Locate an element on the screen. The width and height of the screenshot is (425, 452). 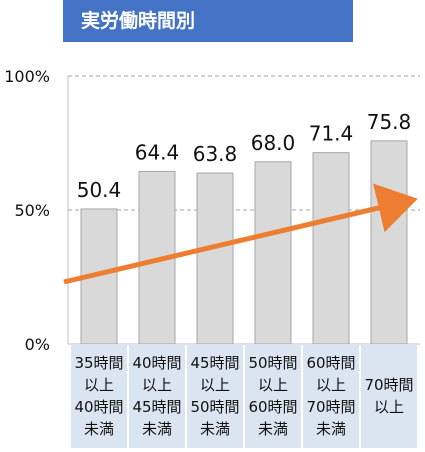
category-label: 45時間 以上 50時間 未満 is located at coordinates (215, 396).